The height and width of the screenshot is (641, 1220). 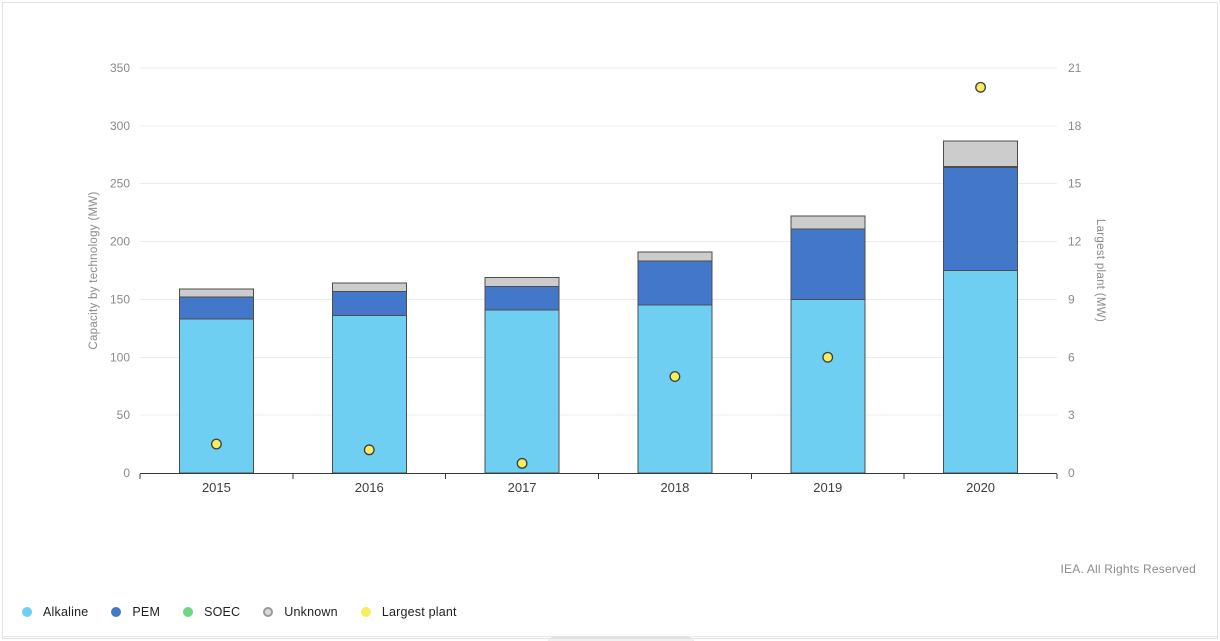 I want to click on bar-segment-unknown-2016, so click(x=369, y=287).